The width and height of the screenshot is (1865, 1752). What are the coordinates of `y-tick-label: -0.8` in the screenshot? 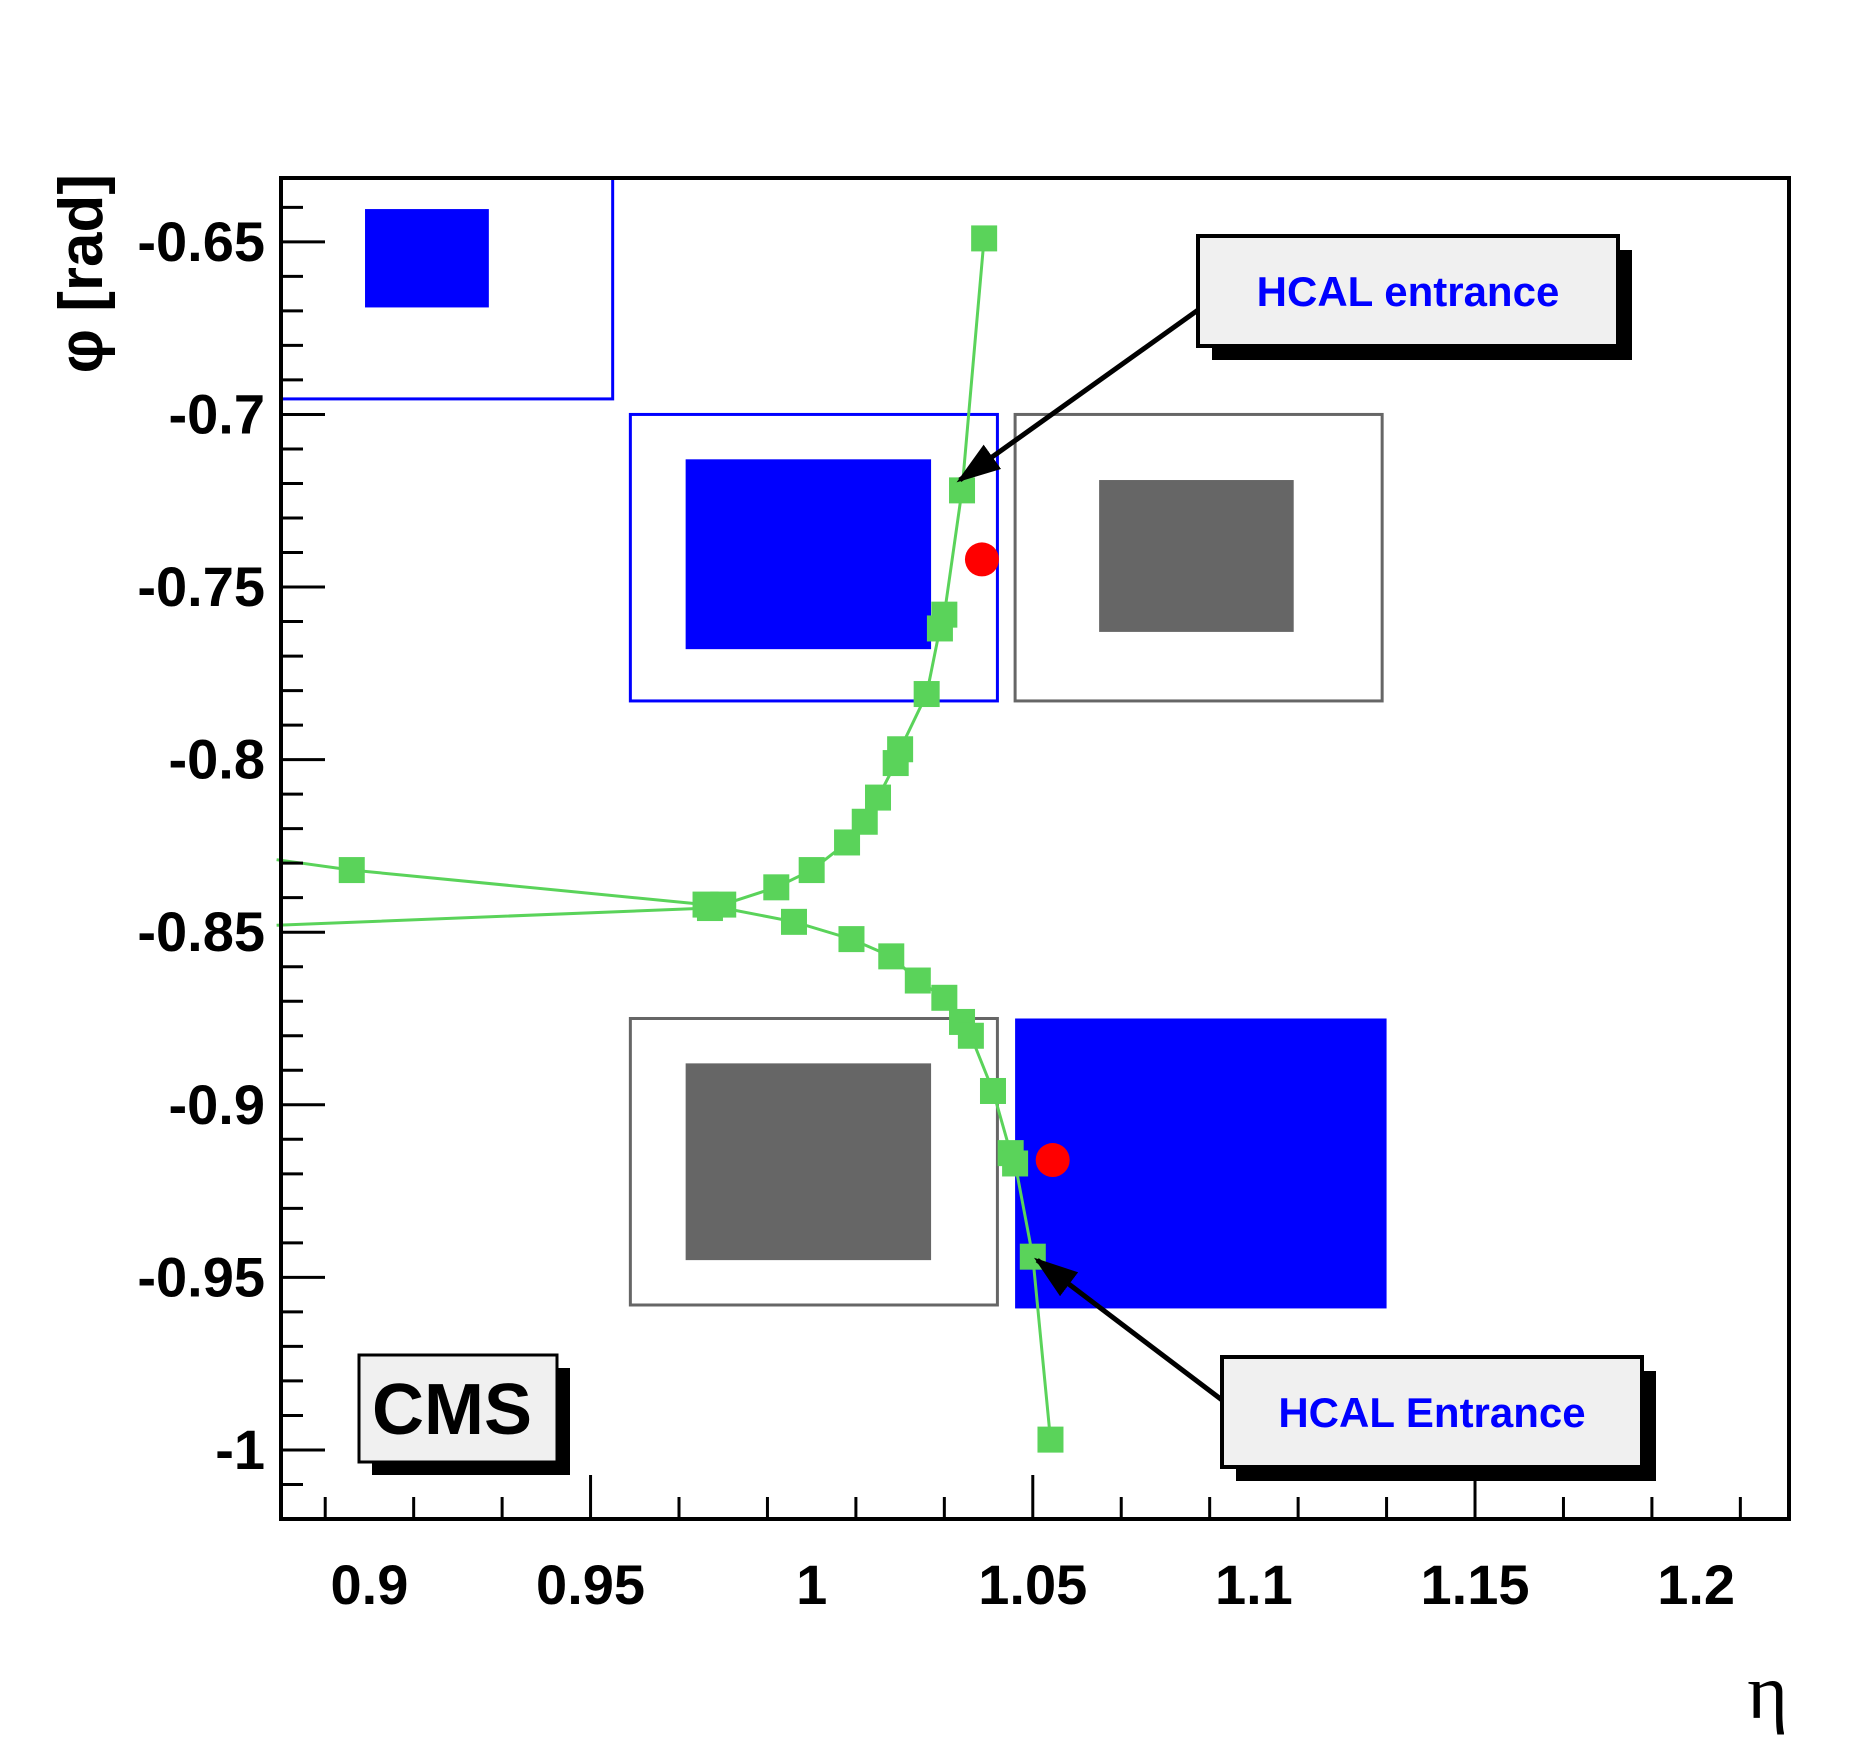 It's located at (217, 759).